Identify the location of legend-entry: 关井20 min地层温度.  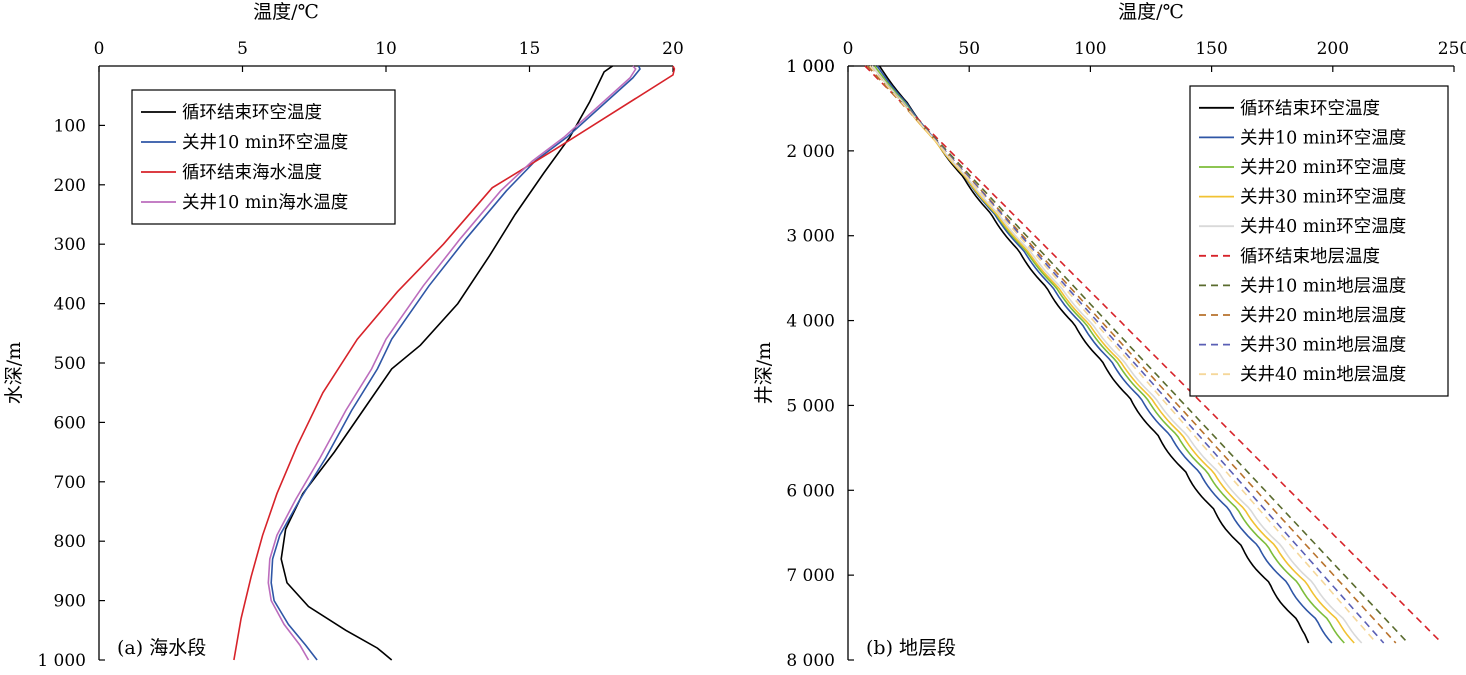
(1323, 316).